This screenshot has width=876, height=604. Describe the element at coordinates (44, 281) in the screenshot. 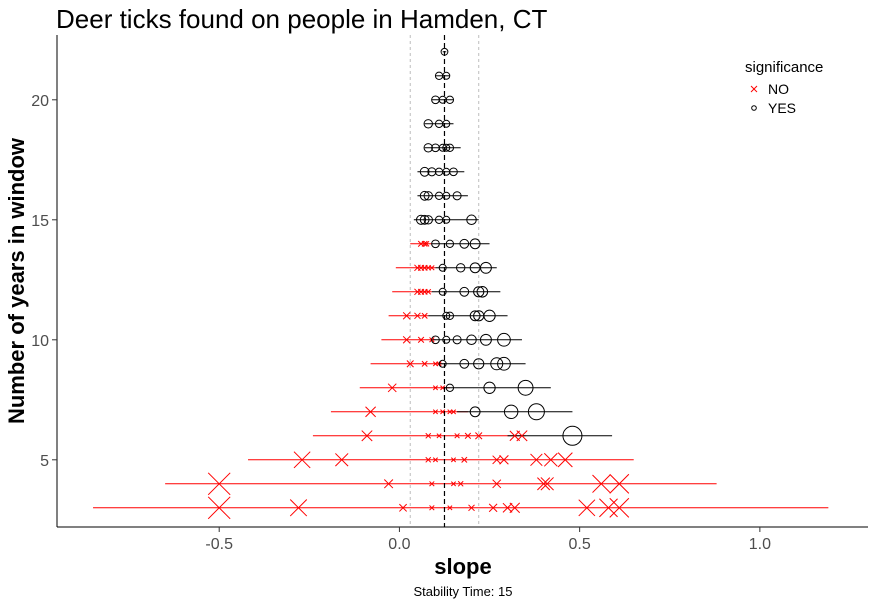

I see `y-axis-ticks: 5 10 15 20` at that location.